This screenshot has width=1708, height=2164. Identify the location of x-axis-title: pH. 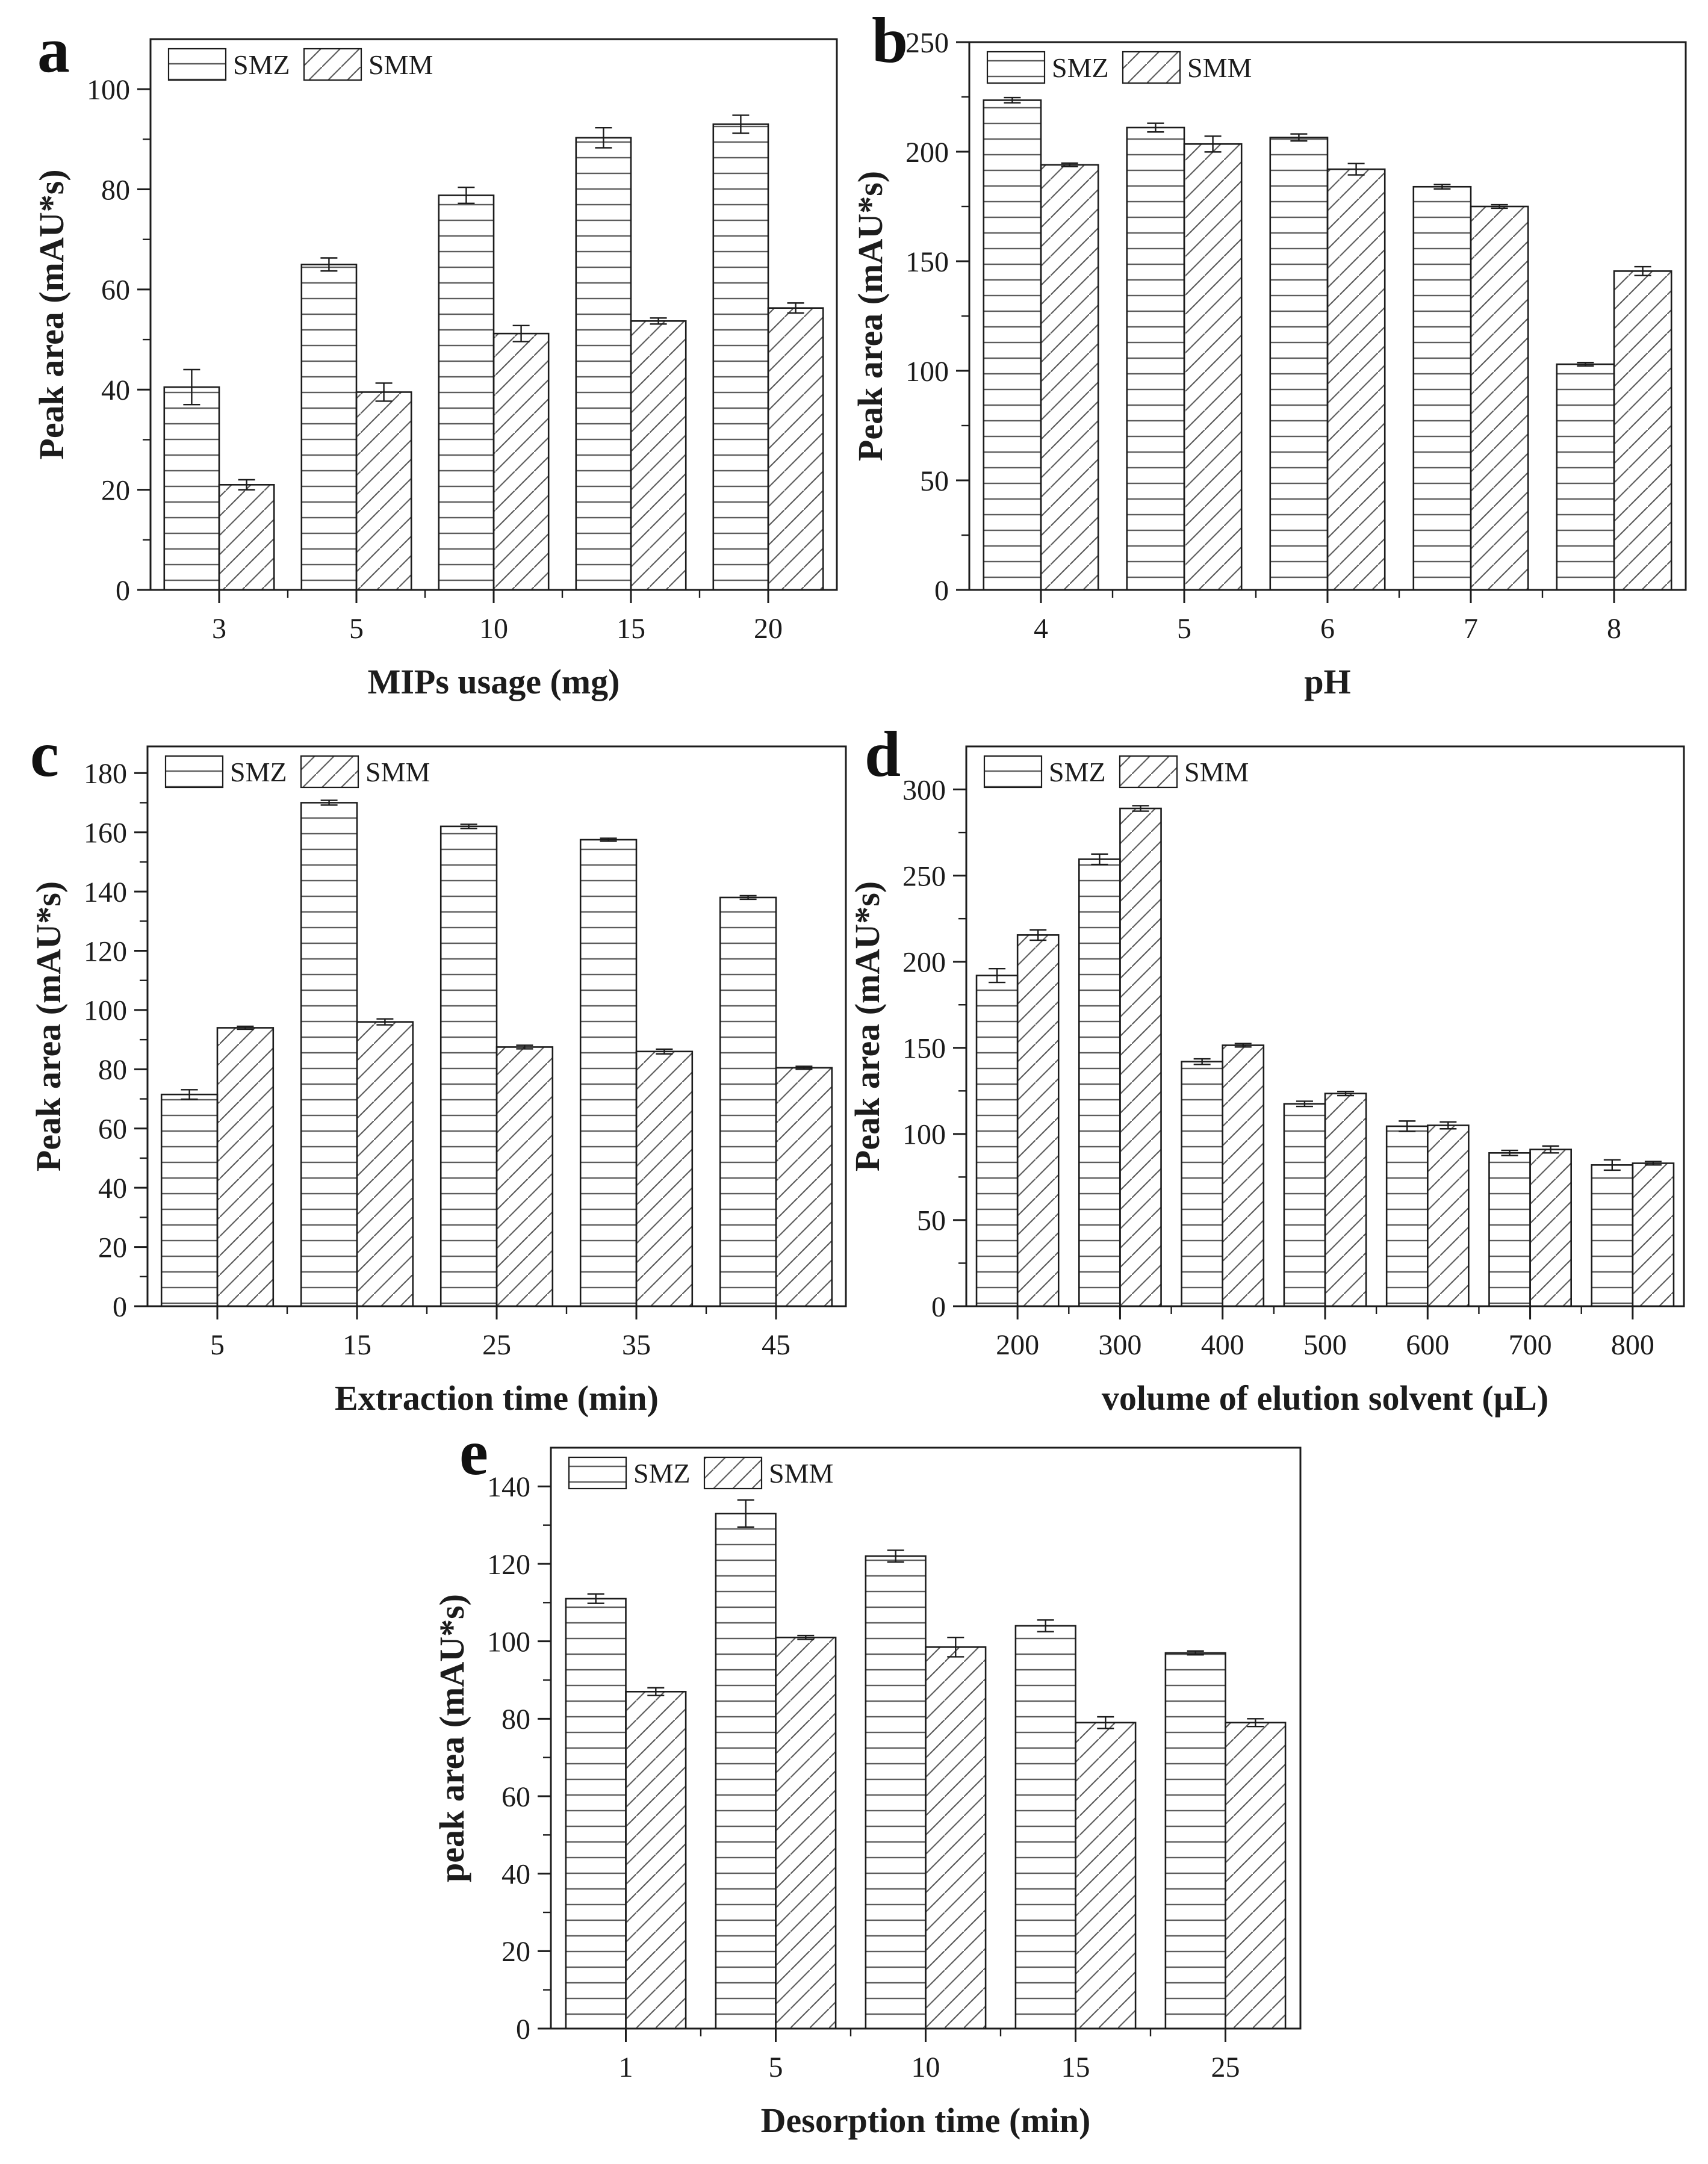
(1327, 682).